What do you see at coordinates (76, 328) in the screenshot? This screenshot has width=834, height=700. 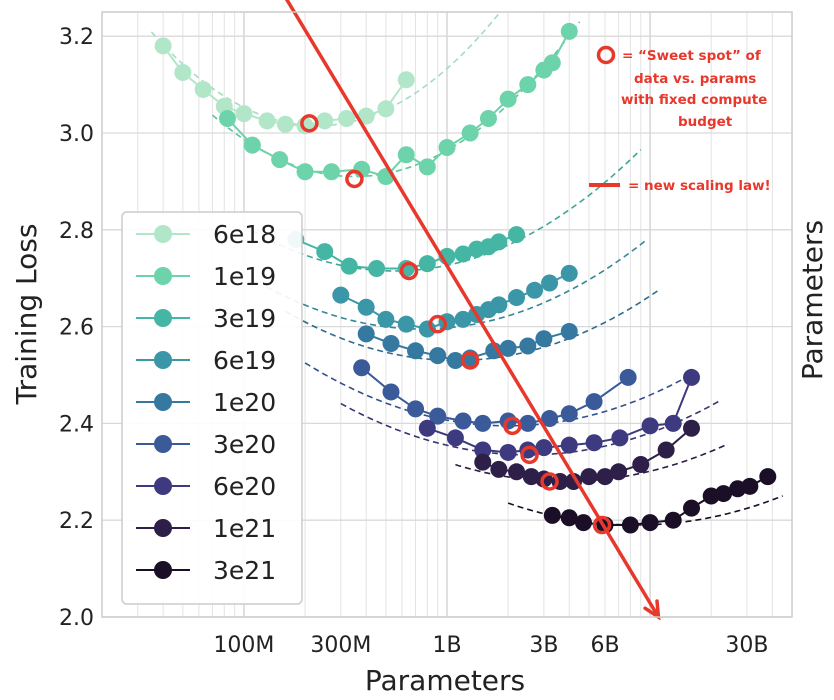 I see `y-tick-label: 2.6` at bounding box center [76, 328].